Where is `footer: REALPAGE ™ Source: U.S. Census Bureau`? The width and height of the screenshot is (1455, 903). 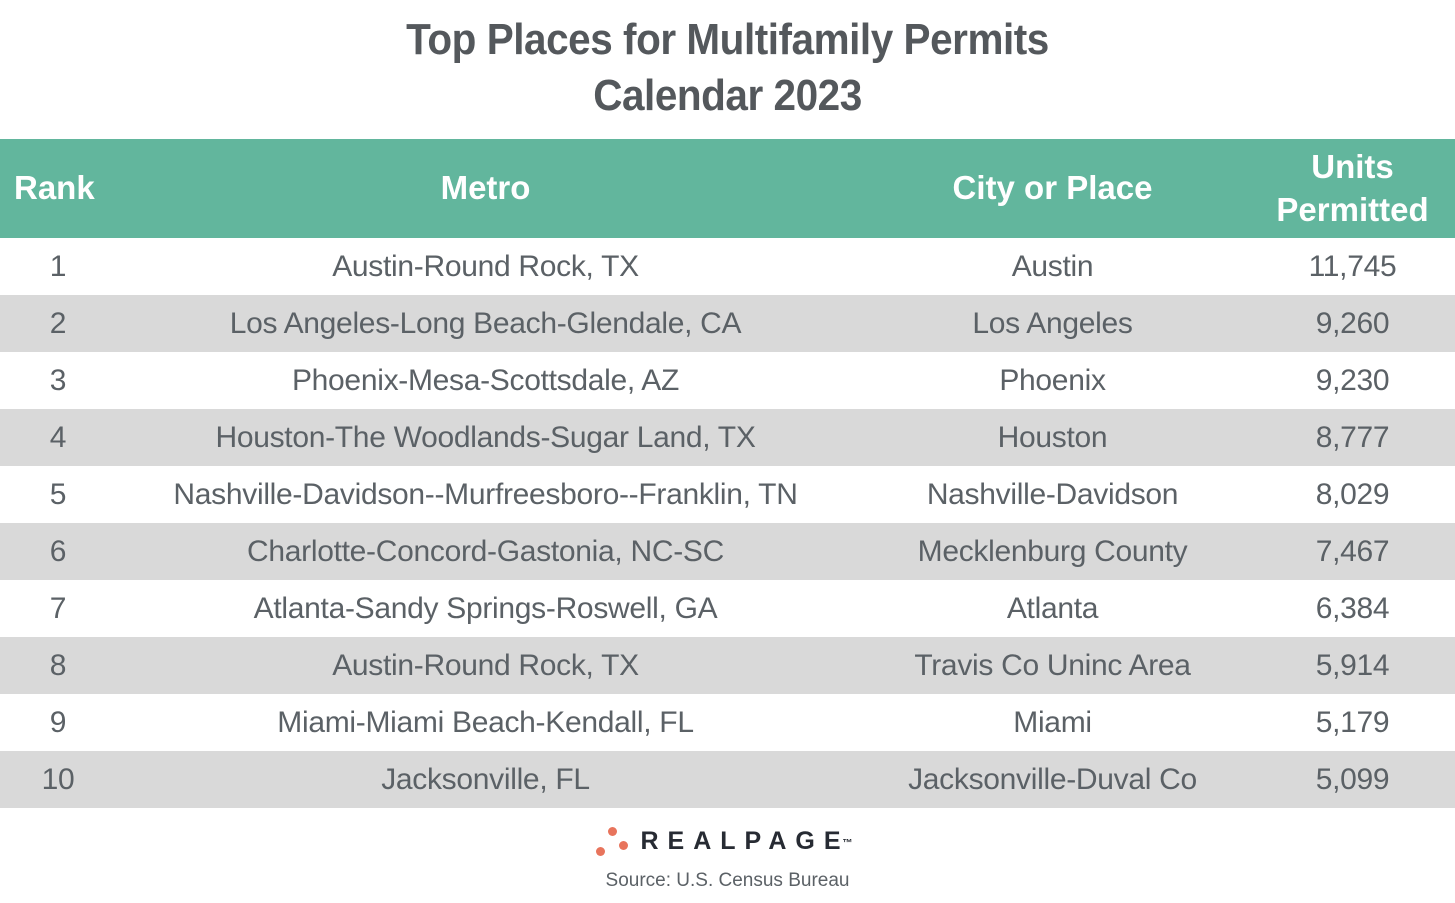 footer: REALPAGE ™ Source: U.S. Census Bureau is located at coordinates (727, 857).